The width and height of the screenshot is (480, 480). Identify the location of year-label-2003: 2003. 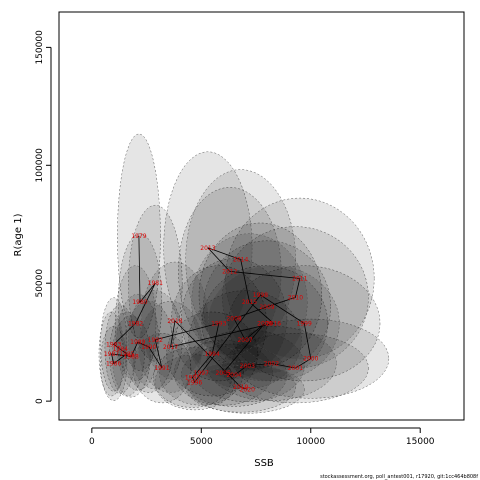
(247, 366).